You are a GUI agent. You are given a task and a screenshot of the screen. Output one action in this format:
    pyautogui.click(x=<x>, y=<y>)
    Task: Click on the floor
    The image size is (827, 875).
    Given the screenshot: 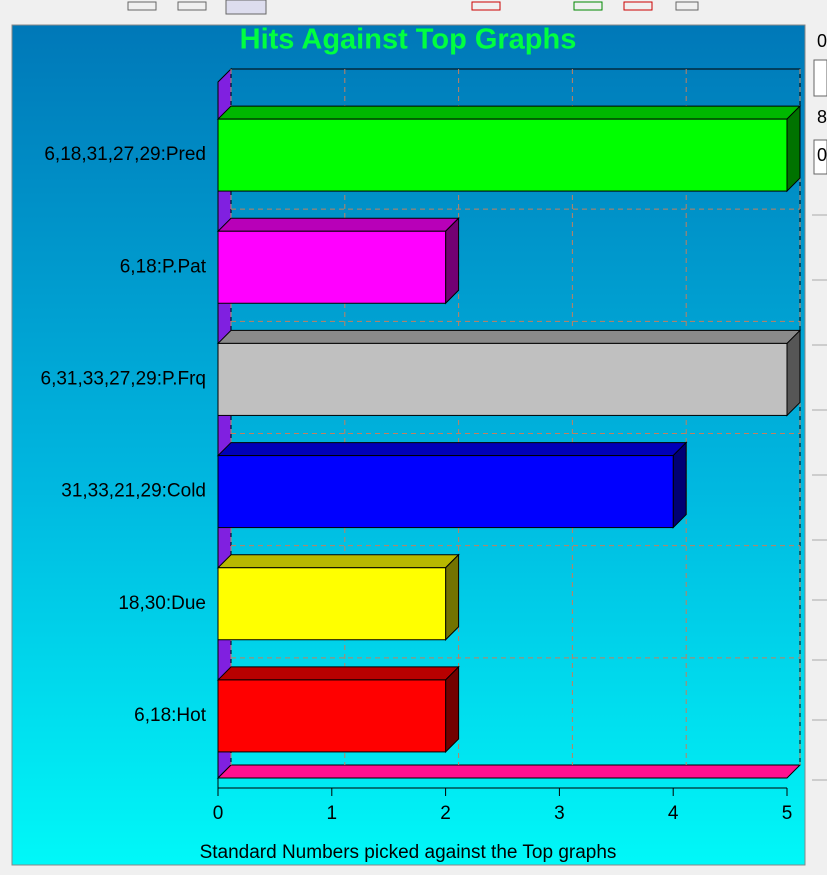 What is the action you would take?
    pyautogui.click(x=509, y=771)
    